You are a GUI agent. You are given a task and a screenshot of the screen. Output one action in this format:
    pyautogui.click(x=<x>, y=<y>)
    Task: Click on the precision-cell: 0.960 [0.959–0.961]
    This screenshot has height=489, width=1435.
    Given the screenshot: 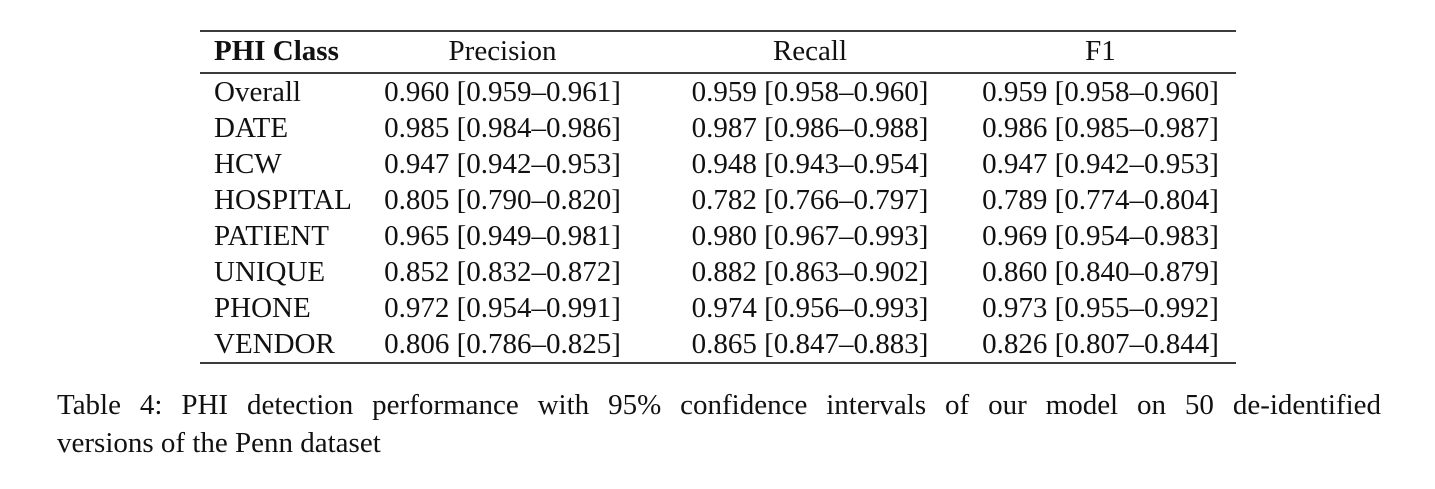 What is the action you would take?
    pyautogui.click(x=502, y=91)
    